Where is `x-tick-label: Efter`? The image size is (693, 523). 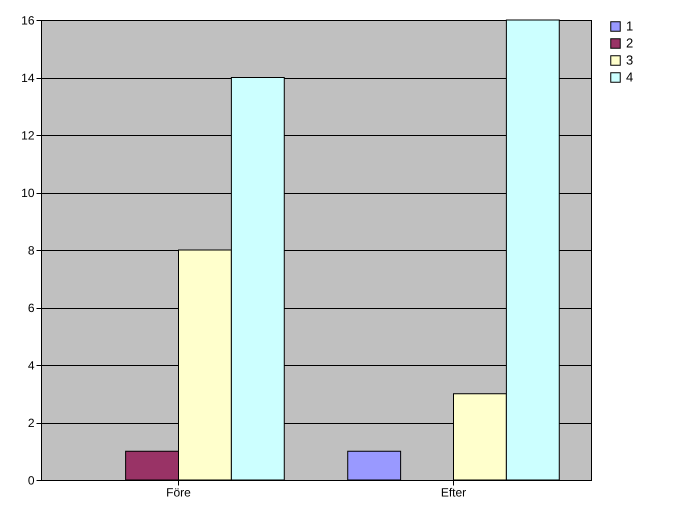 x-tick-label: Efter is located at coordinates (453, 493).